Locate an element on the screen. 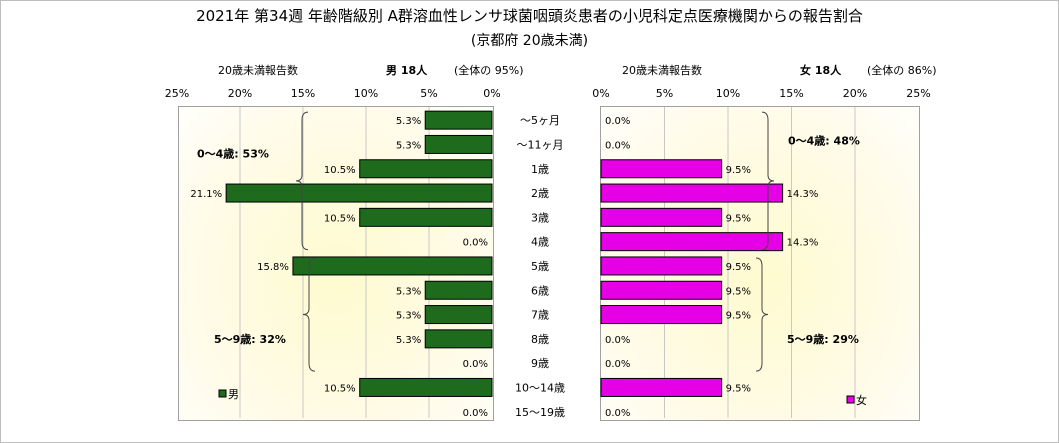 Image resolution: width=1059 pixels, height=443 pixels. category-label: 5歳 is located at coordinates (540, 266).